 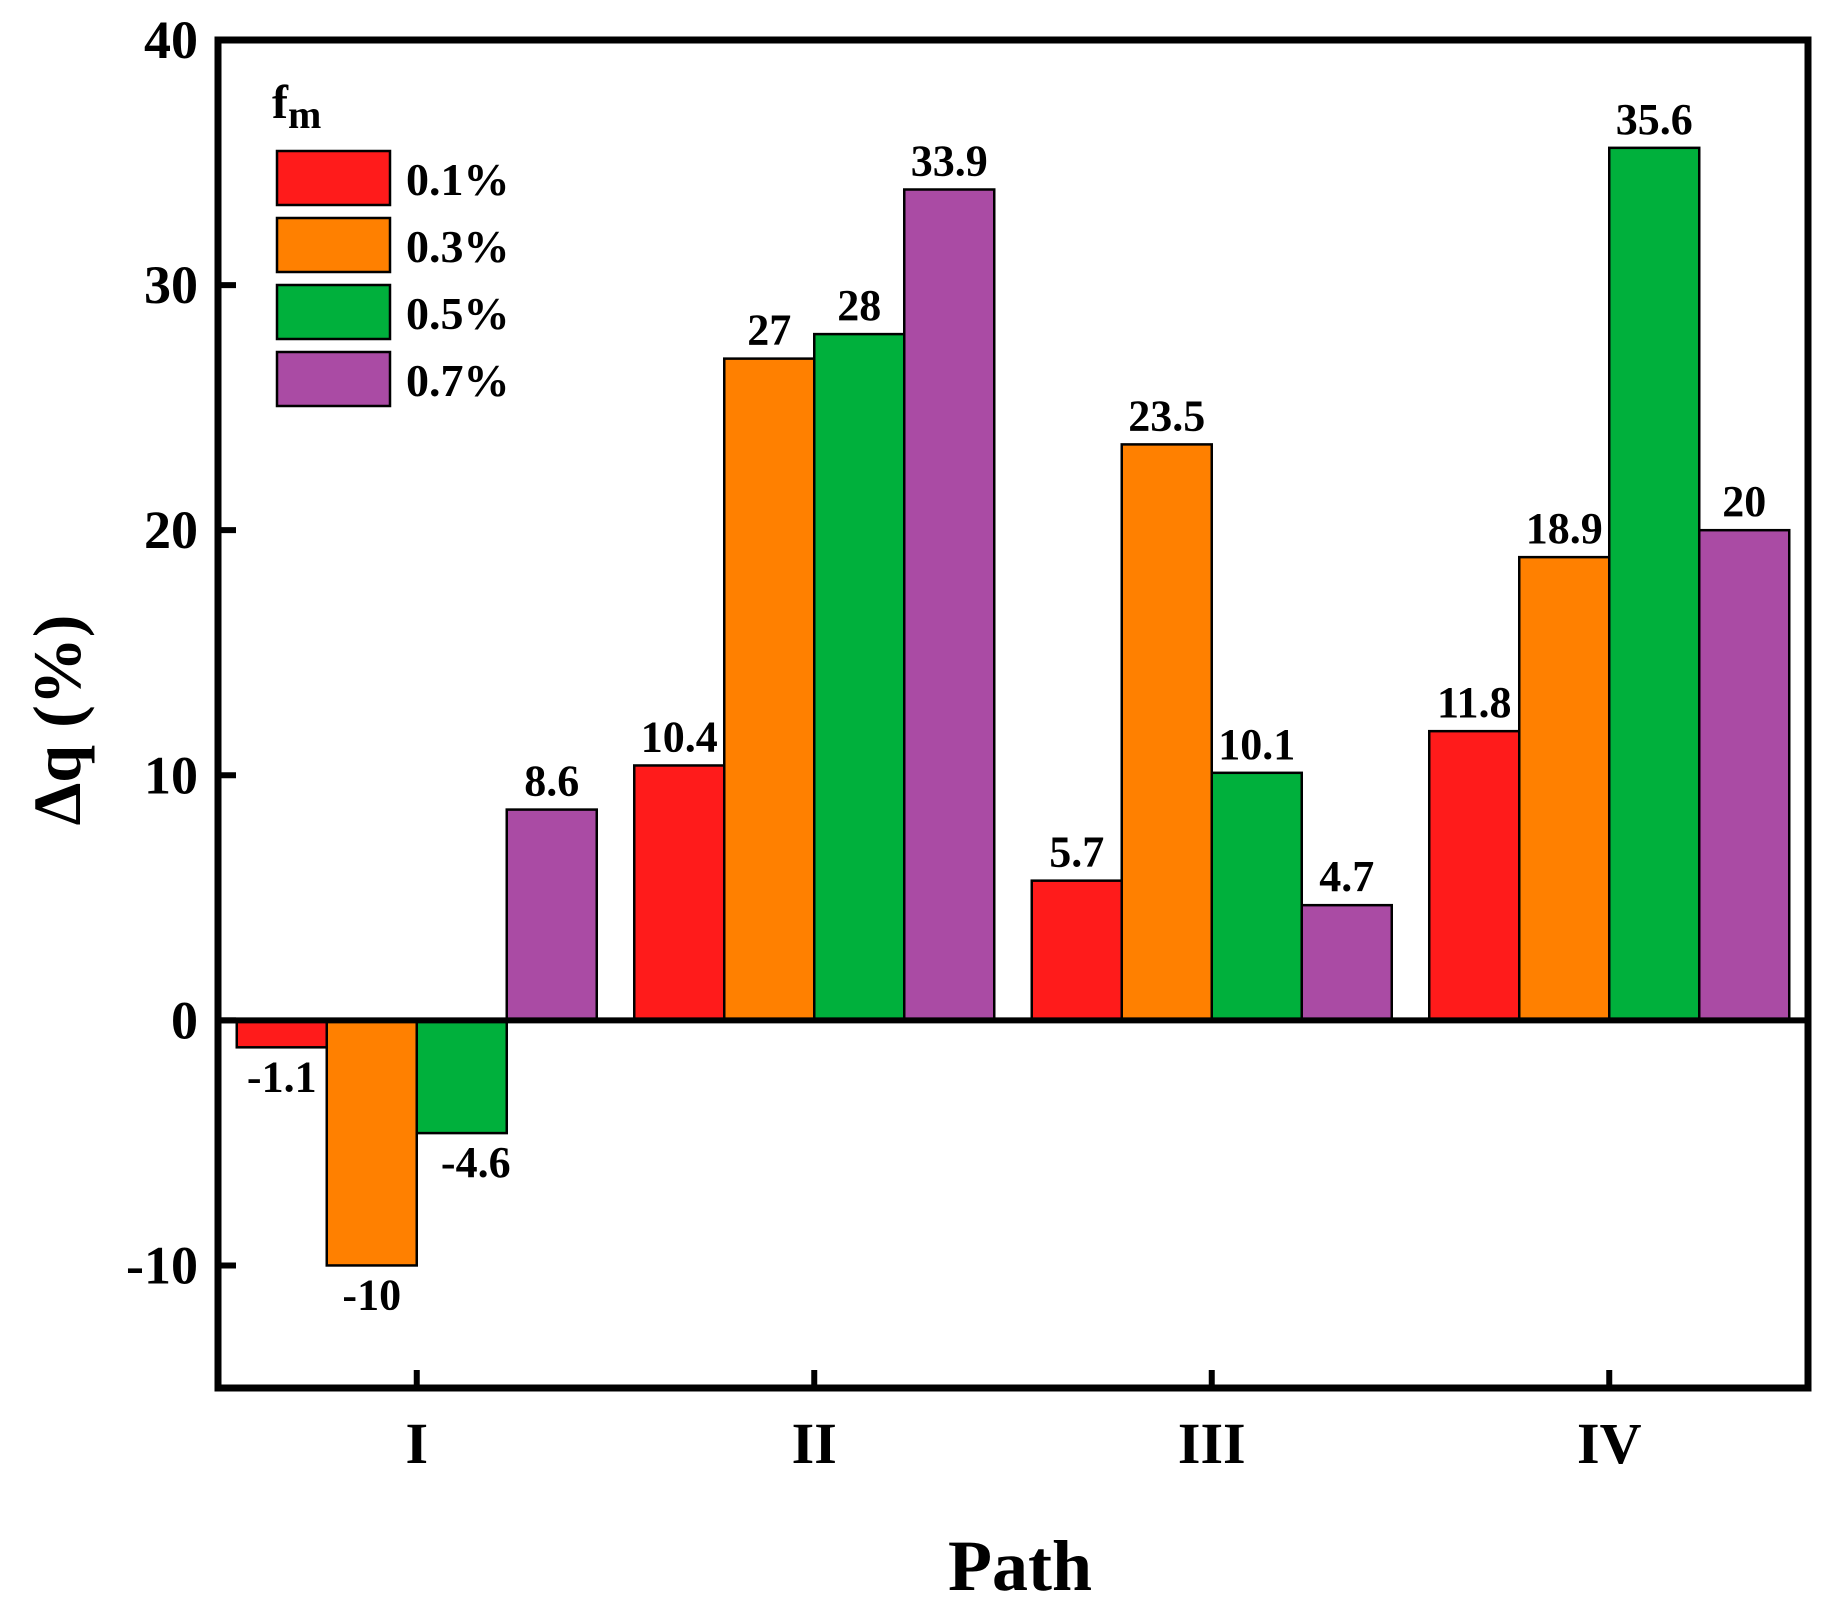 What do you see at coordinates (281, 1034) in the screenshot?
I see `bar-I-0.1%` at bounding box center [281, 1034].